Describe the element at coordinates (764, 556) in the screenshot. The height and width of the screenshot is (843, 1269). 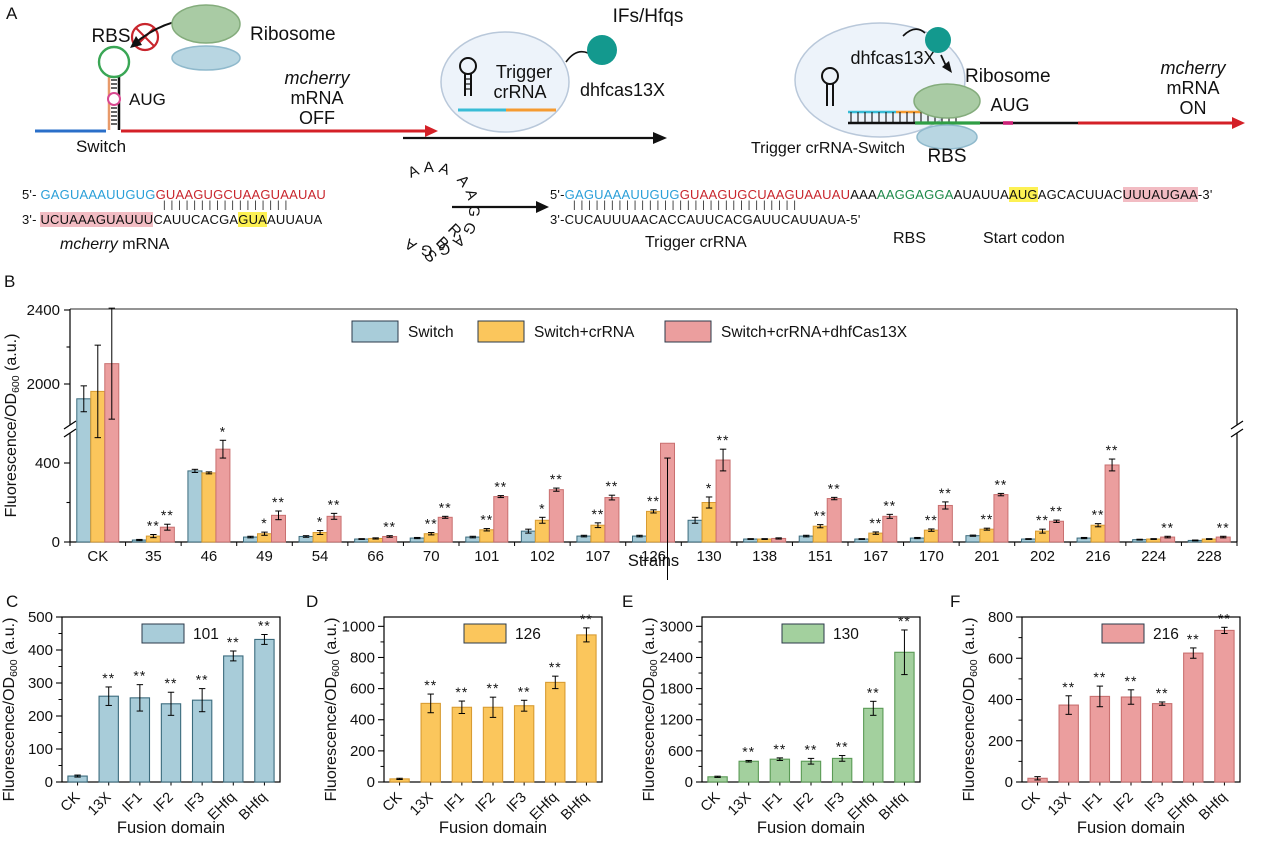
I see `x-tick-label: 138` at that location.